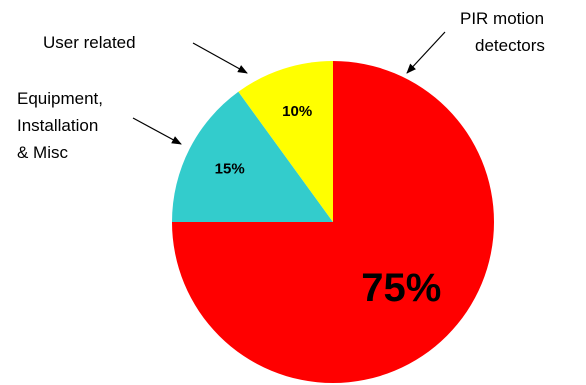 Image resolution: width=586 pixels, height=385 pixels. I want to click on arrow-user, so click(220, 58).